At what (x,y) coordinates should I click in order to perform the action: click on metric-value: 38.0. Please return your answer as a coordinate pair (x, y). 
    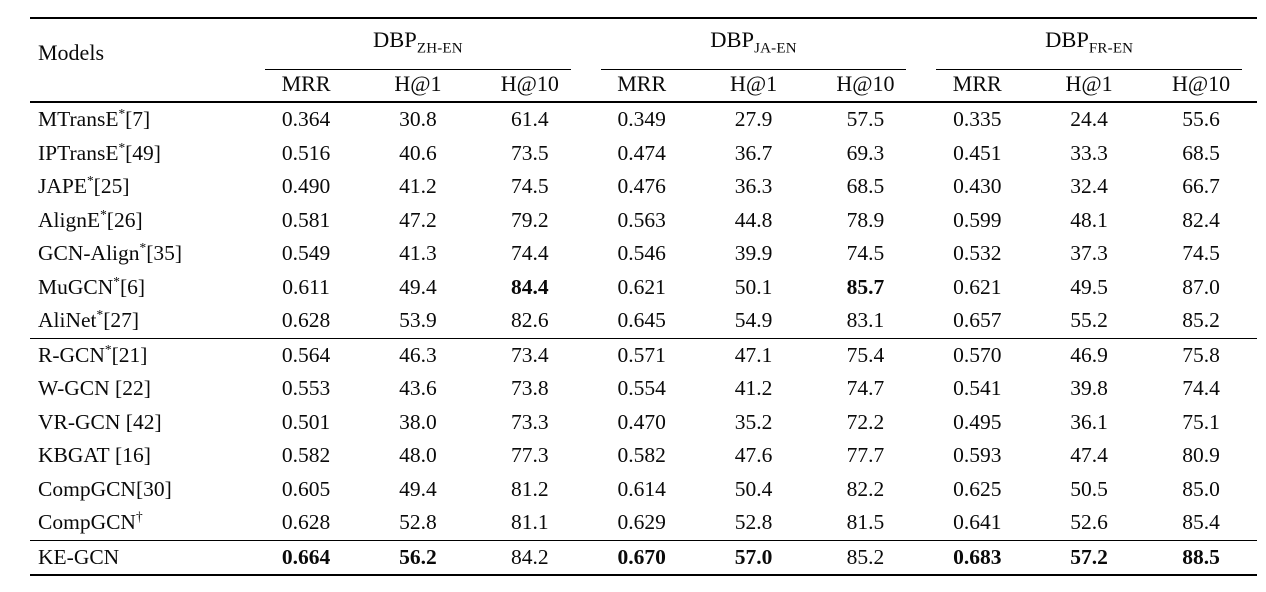
    Looking at the image, I should click on (418, 421).